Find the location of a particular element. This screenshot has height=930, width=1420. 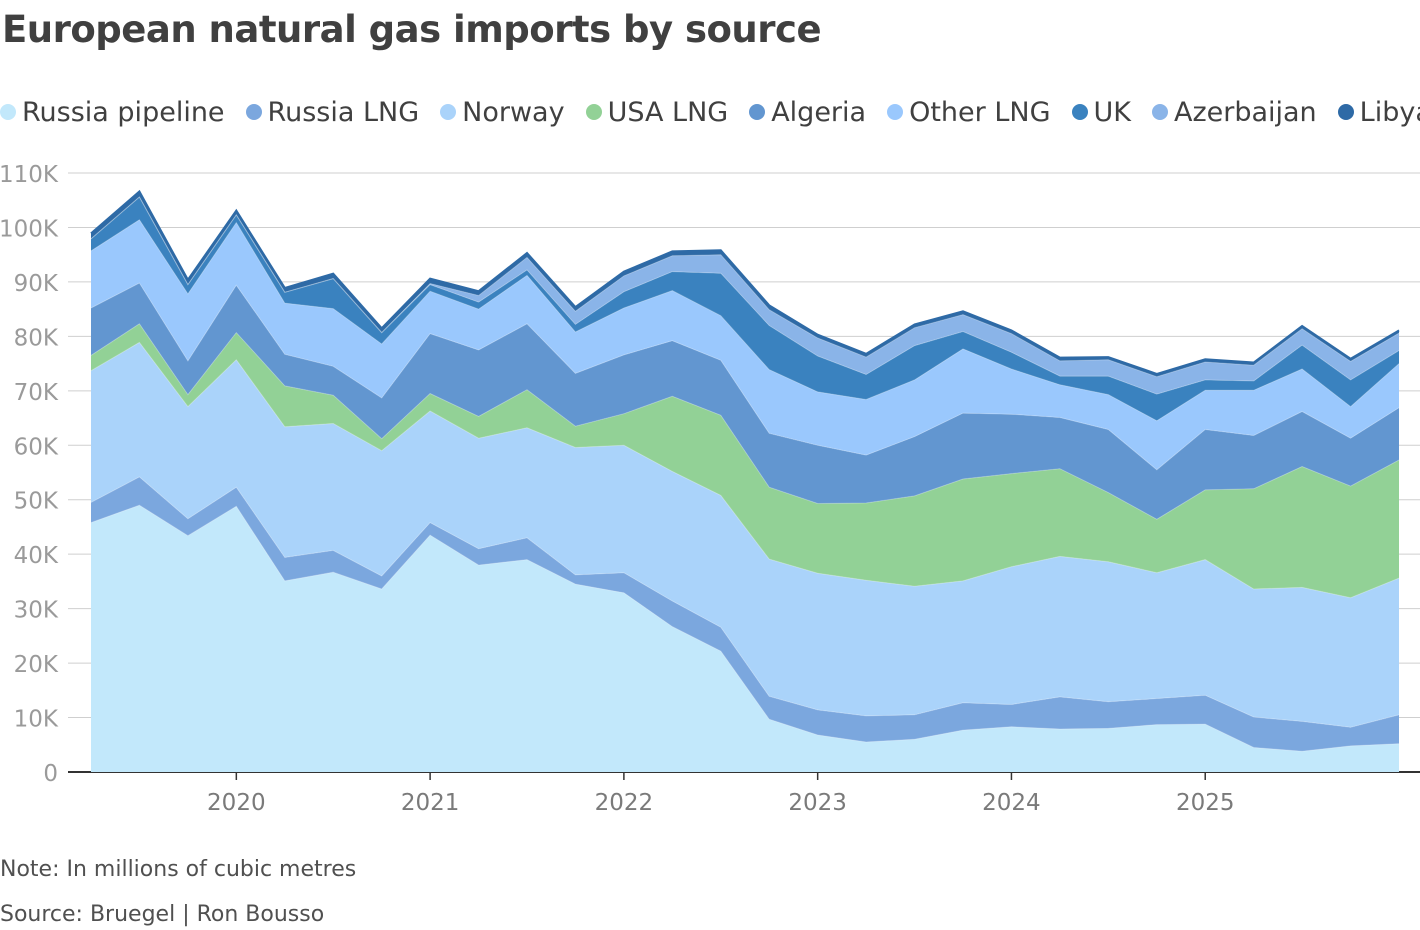

legend-item-azerbaijan: Azerbaijan is located at coordinates (1234, 112).